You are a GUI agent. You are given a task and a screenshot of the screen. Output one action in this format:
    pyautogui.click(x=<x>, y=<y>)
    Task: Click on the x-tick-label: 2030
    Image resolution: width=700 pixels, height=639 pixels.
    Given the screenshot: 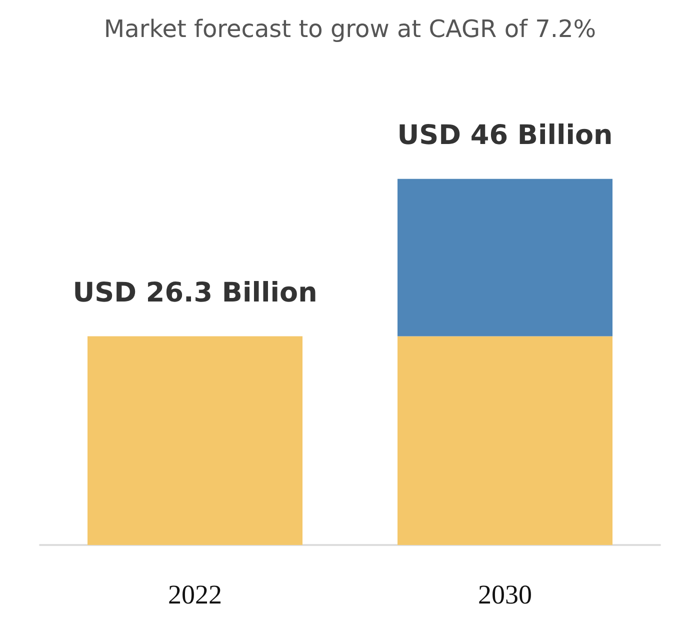 What is the action you would take?
    pyautogui.click(x=505, y=595)
    